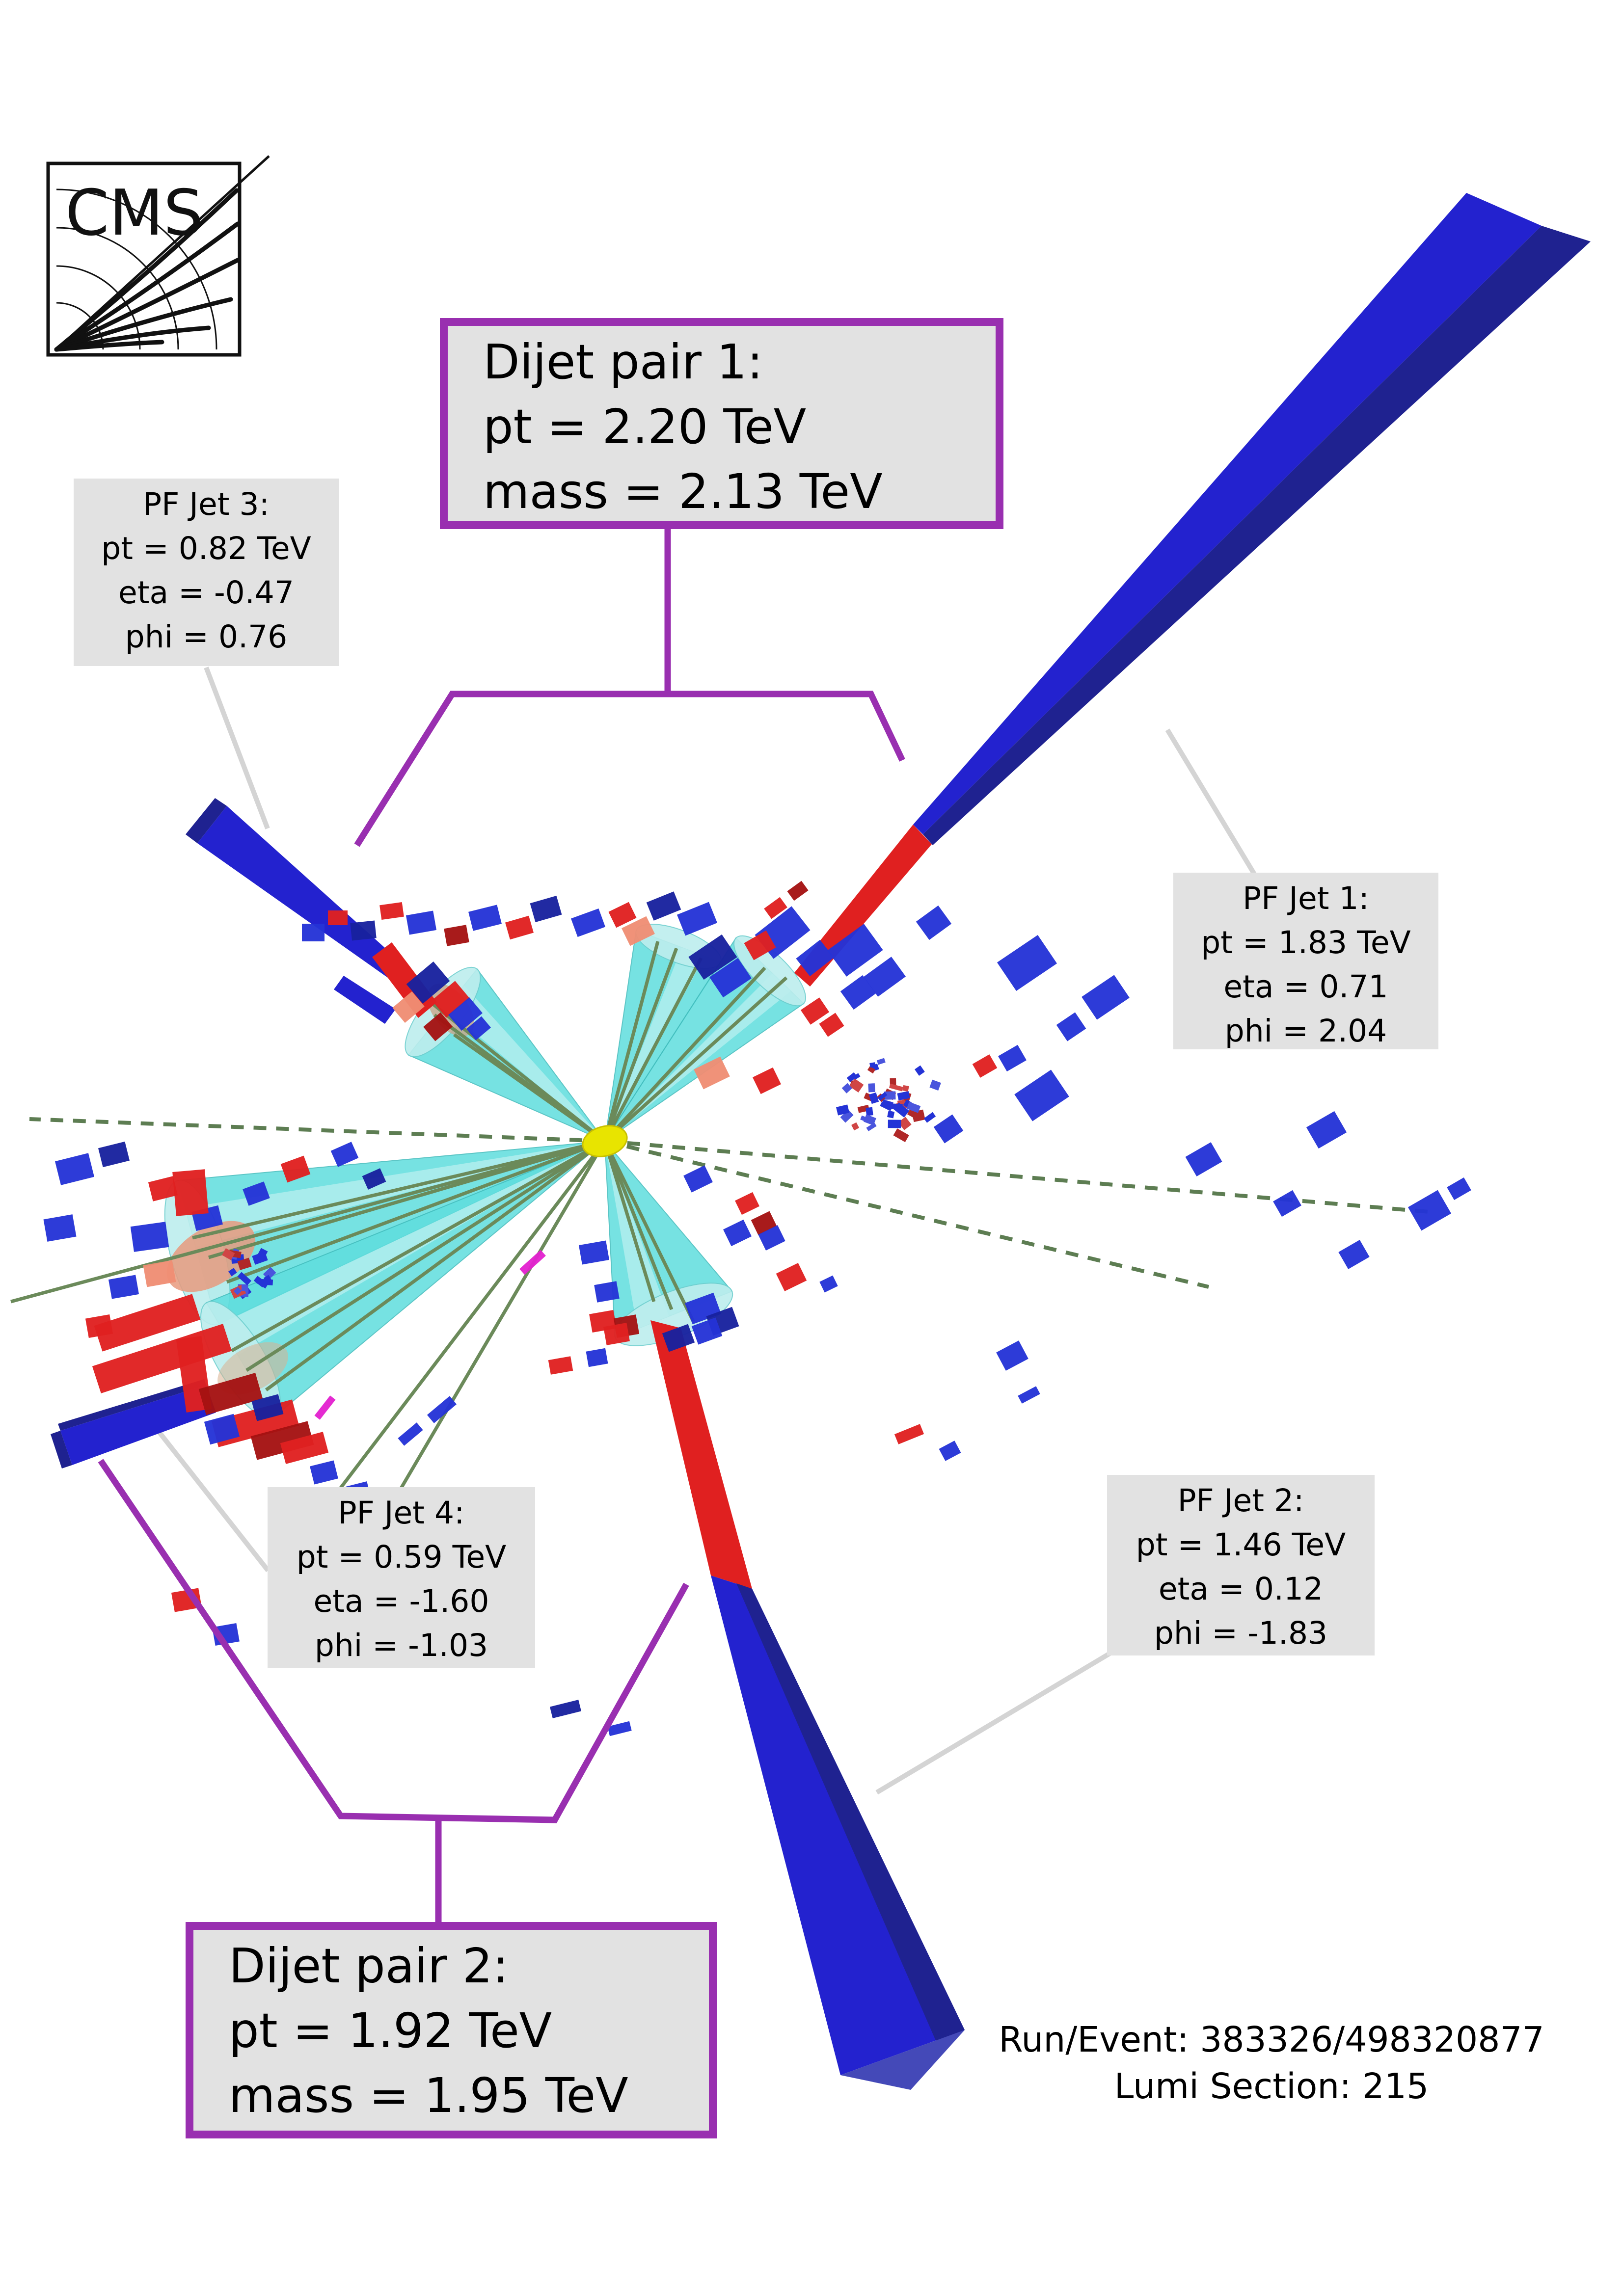 This screenshot has width=1623, height=2296. Describe the element at coordinates (207, 504) in the screenshot. I see `jet3-title: PF Jet 3:` at that location.